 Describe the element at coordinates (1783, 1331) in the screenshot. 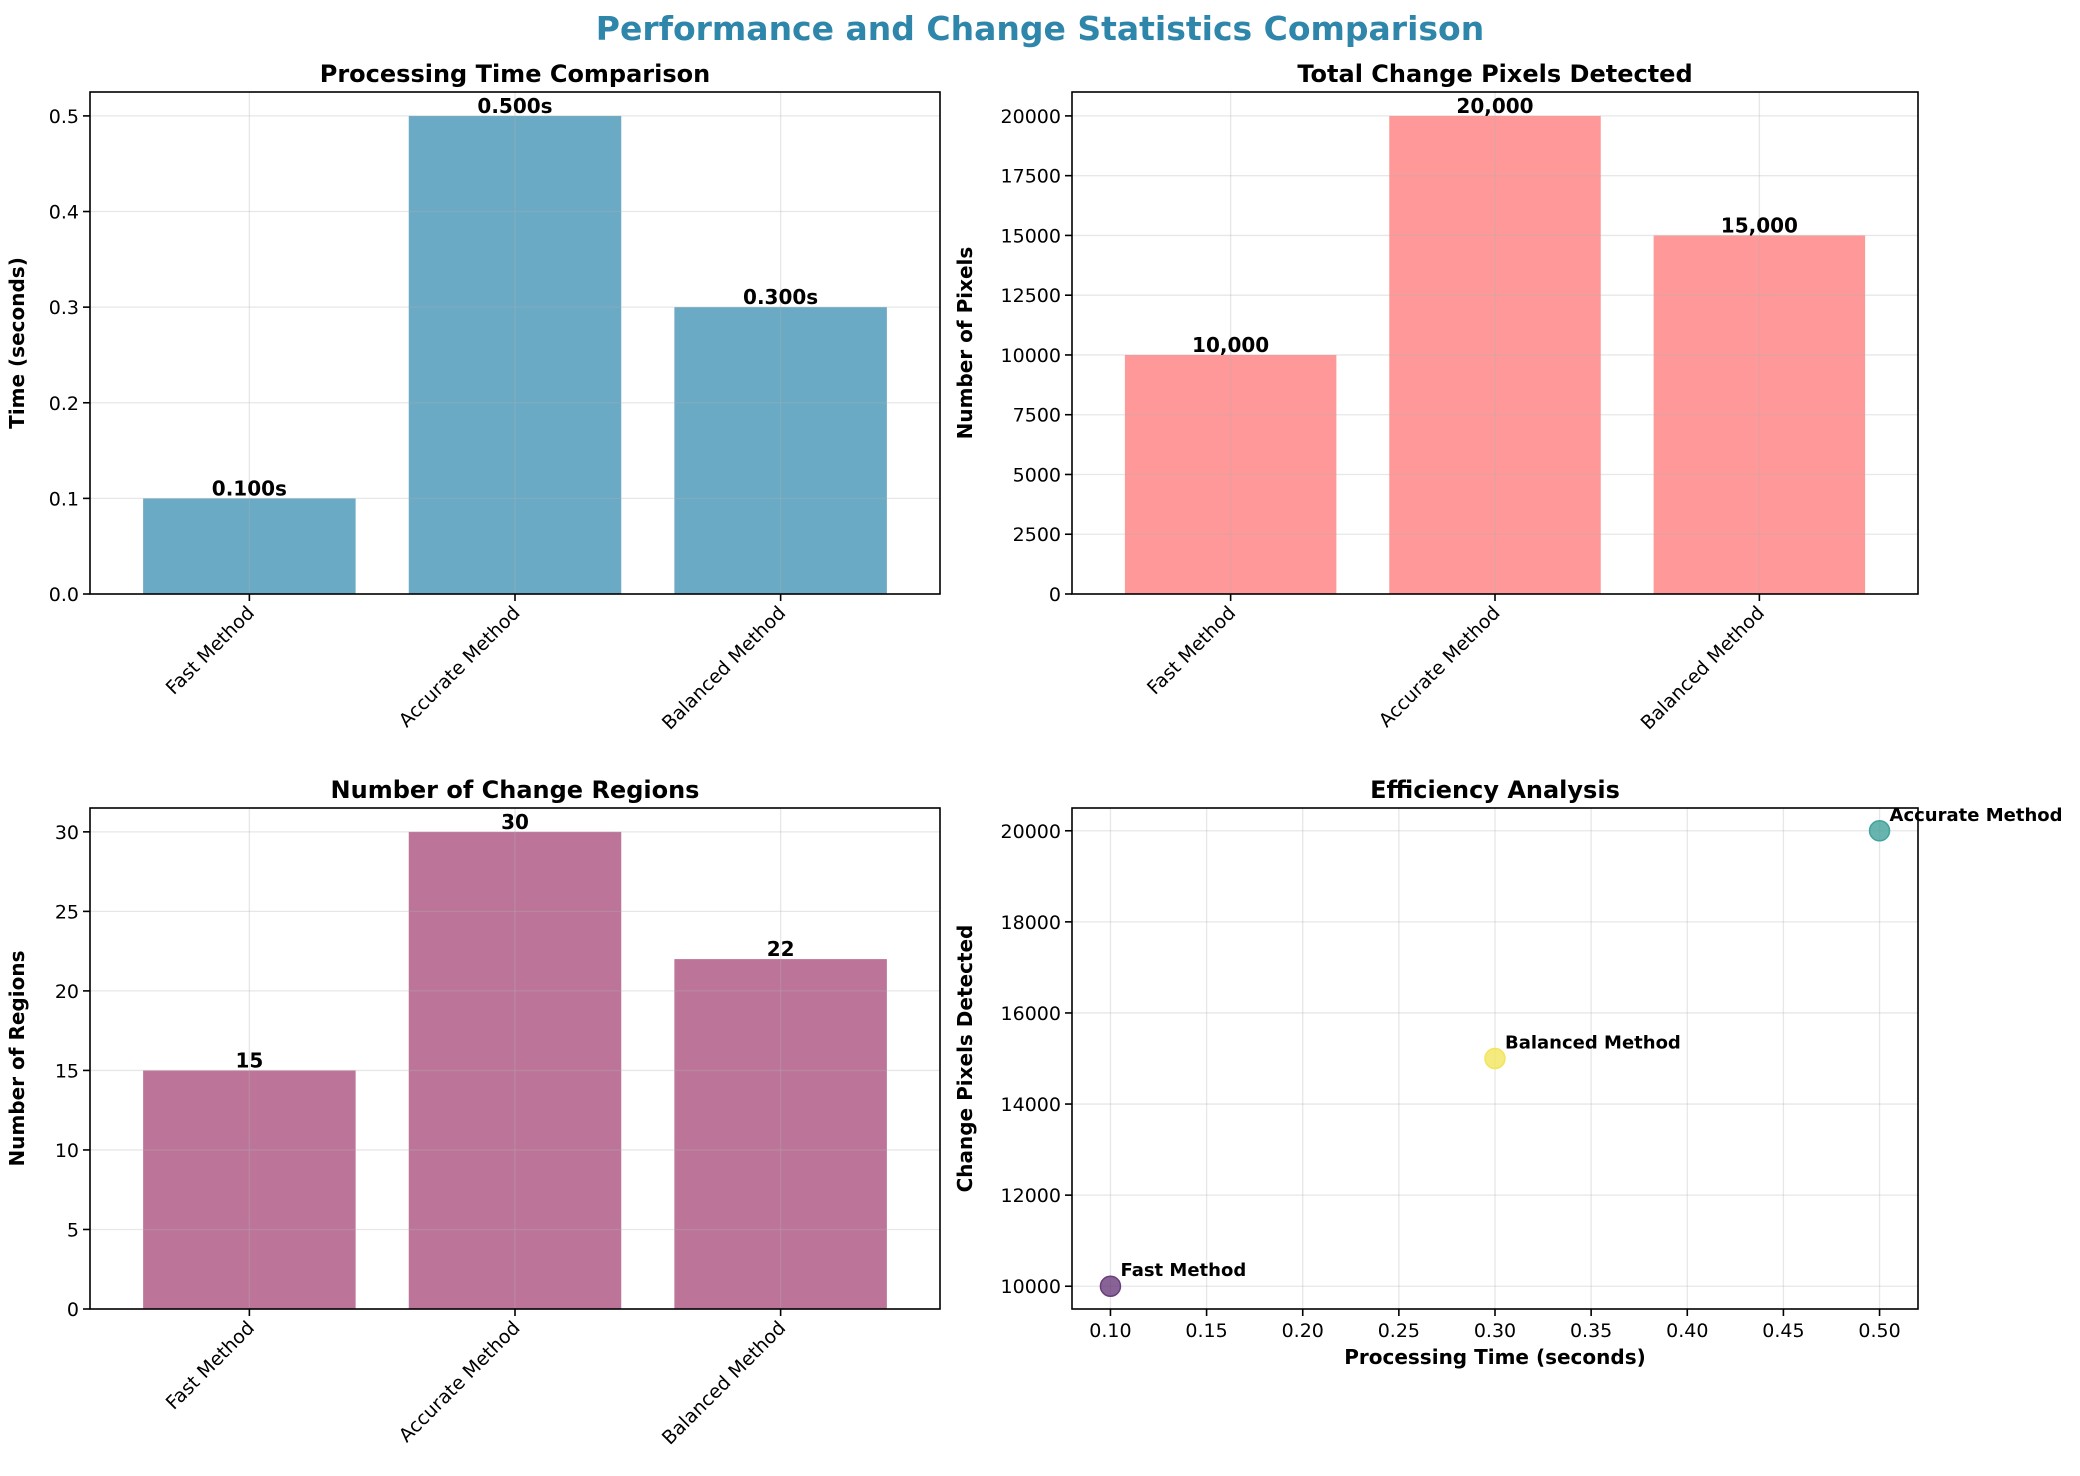

I see `x-tick-label: 0.45` at that location.